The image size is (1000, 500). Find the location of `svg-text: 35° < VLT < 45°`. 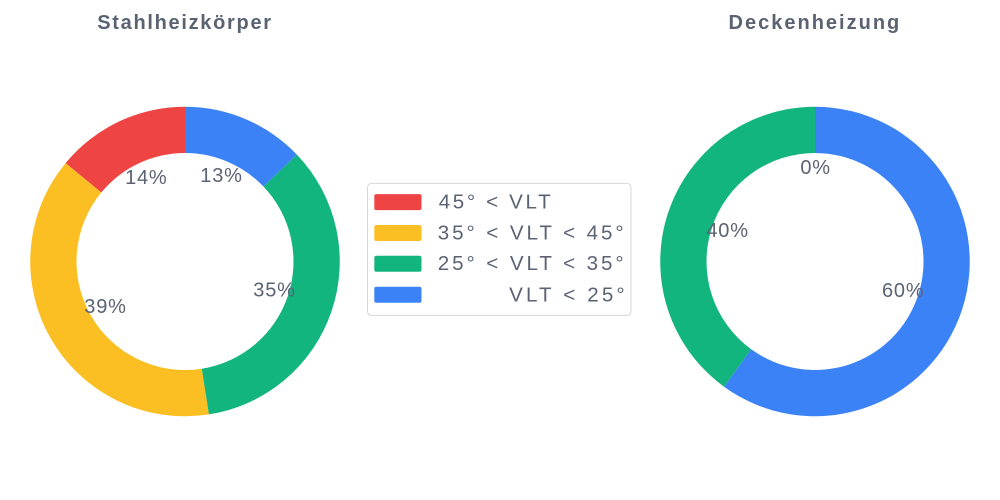

svg-text: 35° < VLT < 45° is located at coordinates (532, 233).